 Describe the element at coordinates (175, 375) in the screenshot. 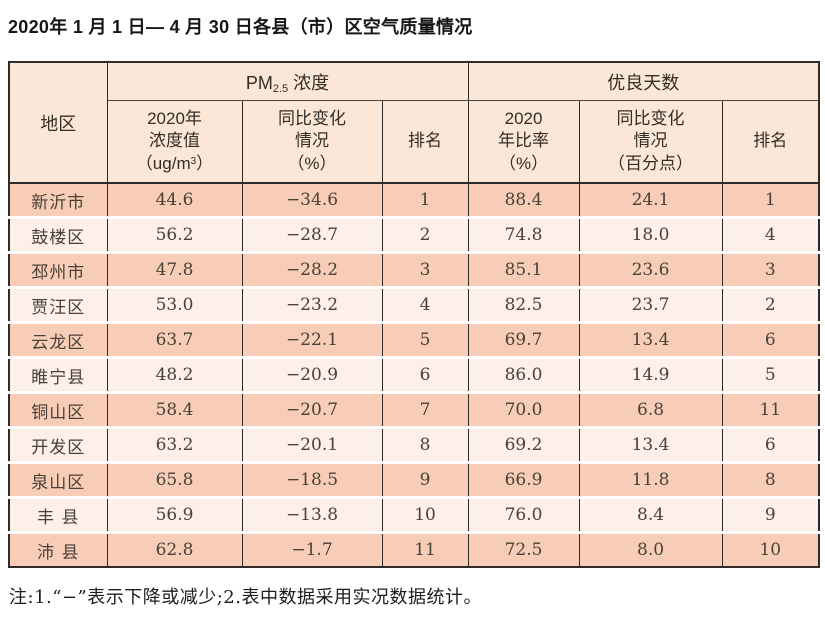

I see `pm-value-cell: 48.2` at that location.